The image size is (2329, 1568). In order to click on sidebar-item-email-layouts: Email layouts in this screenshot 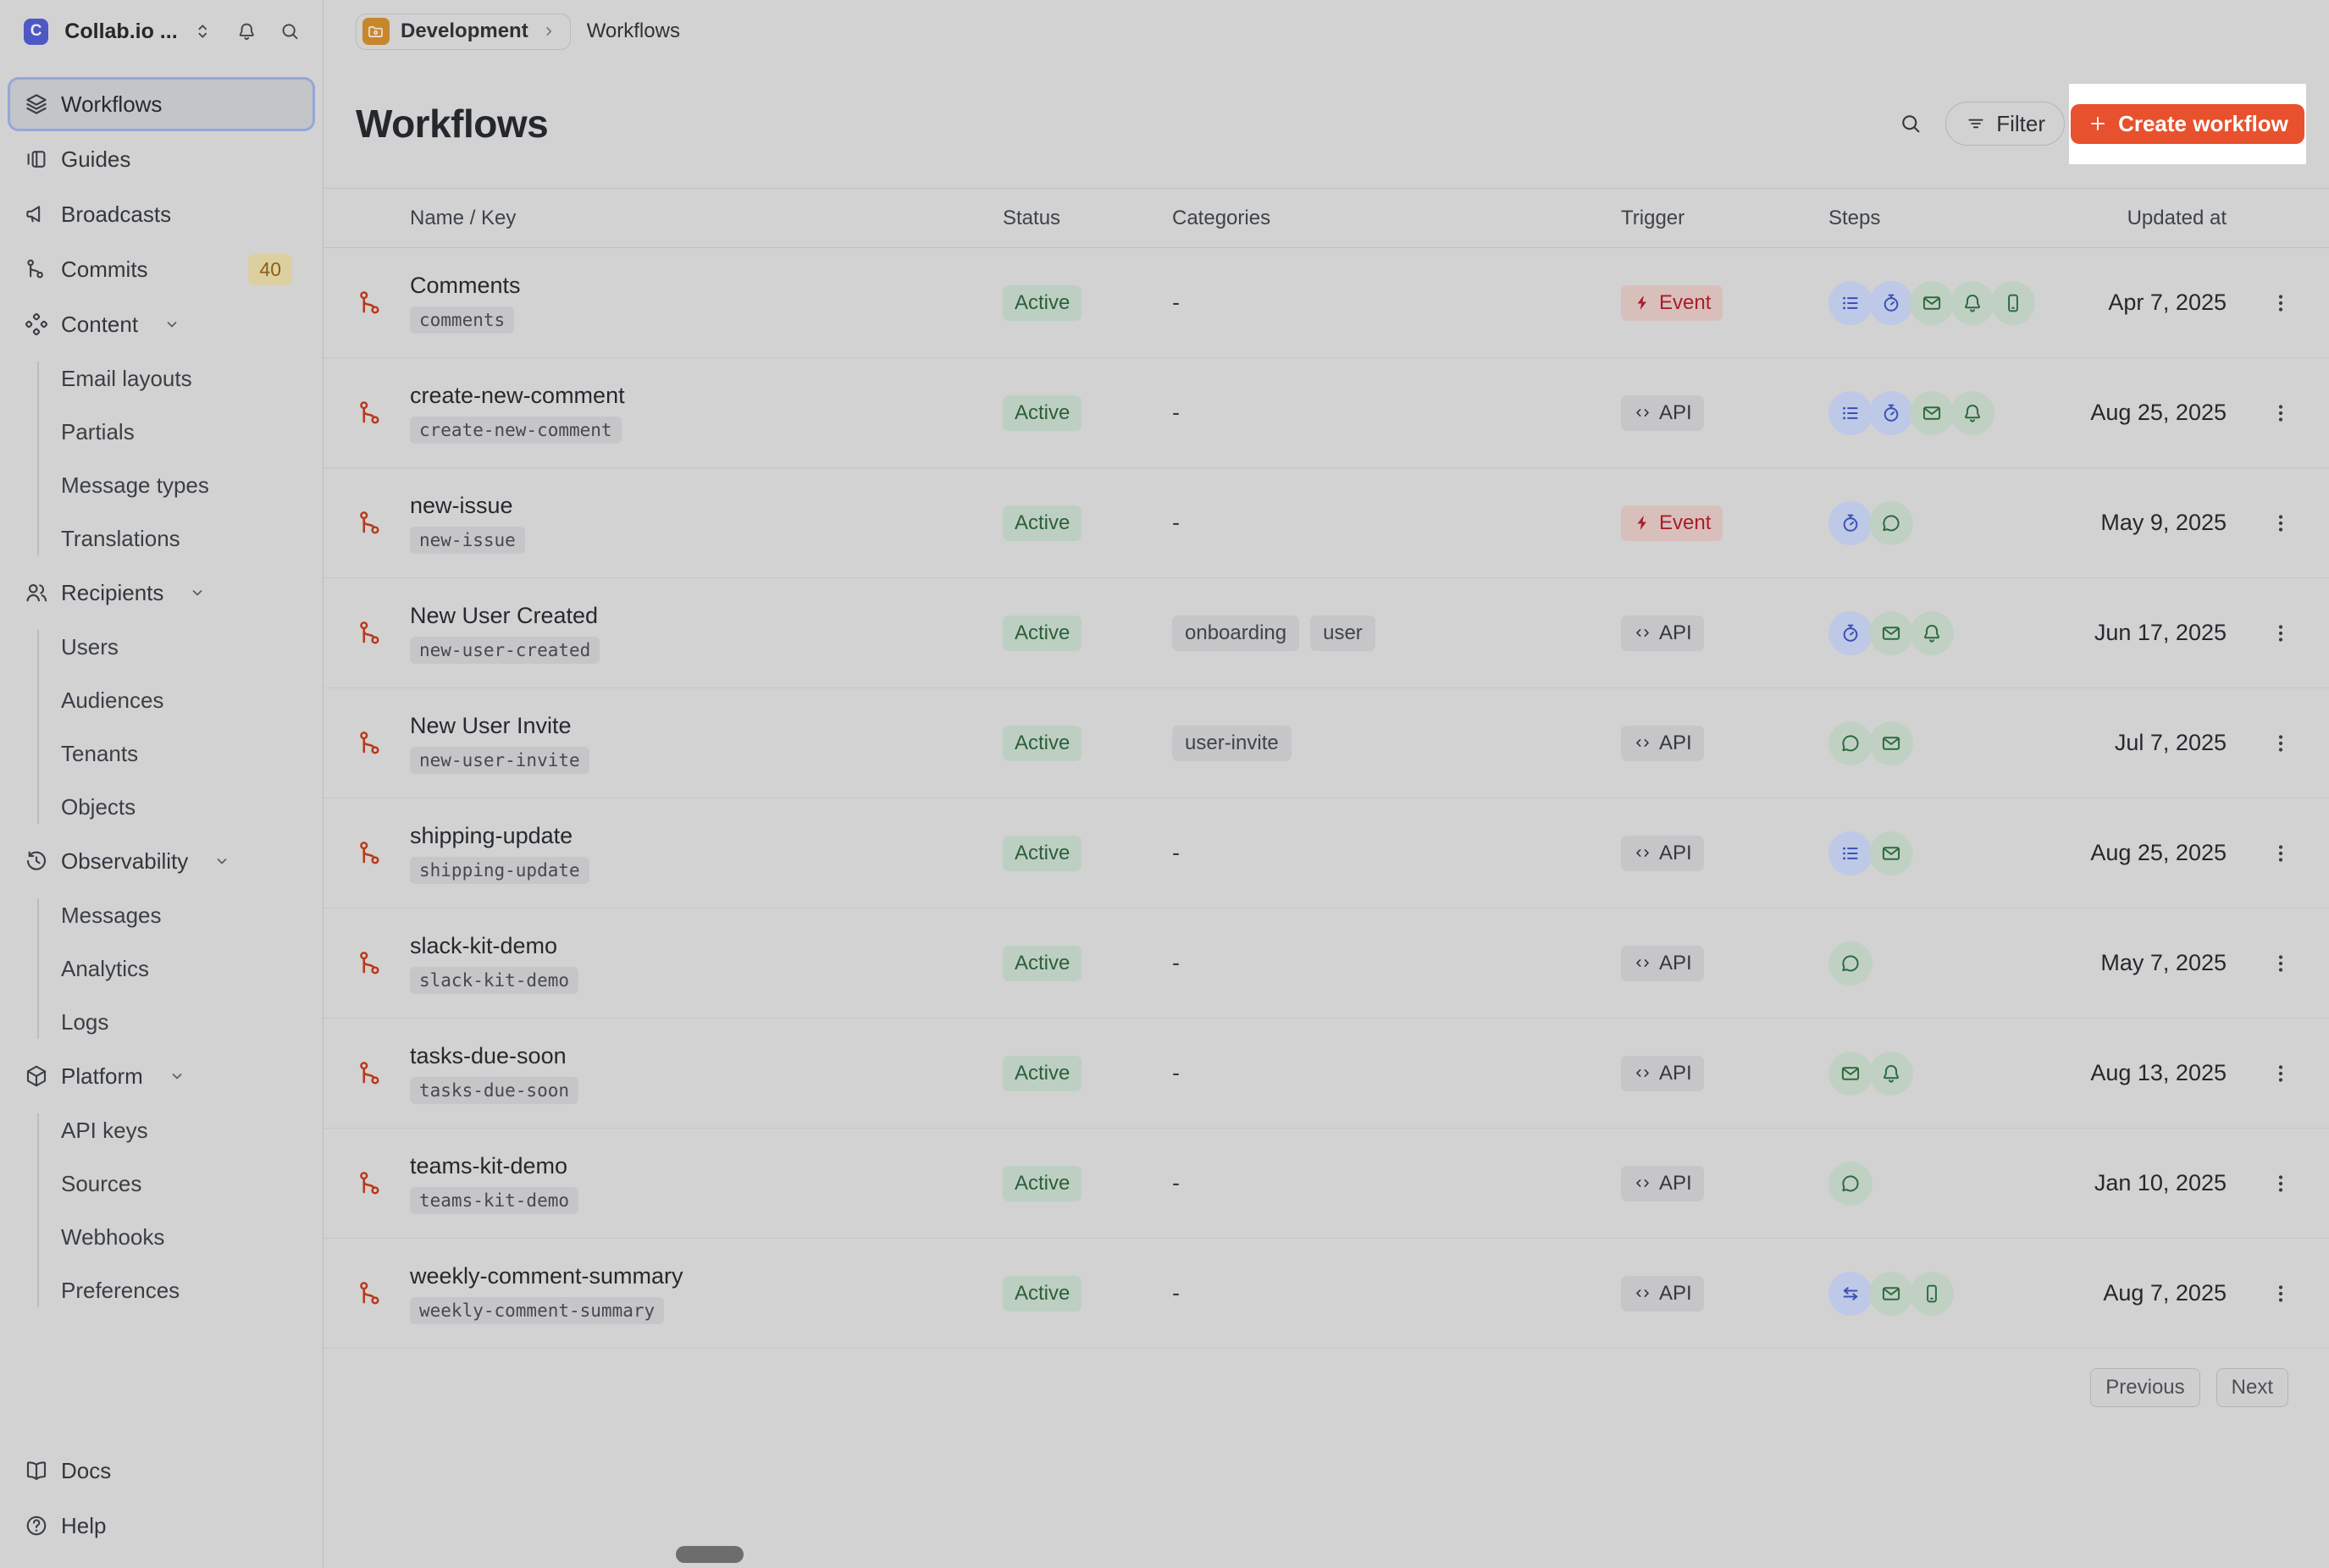, I will do `click(161, 378)`.